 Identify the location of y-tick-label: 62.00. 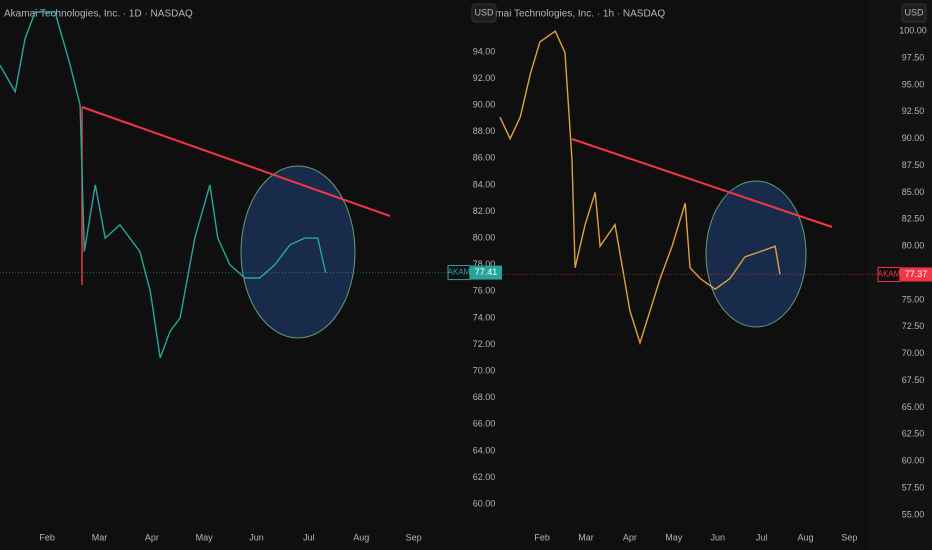
(484, 477).